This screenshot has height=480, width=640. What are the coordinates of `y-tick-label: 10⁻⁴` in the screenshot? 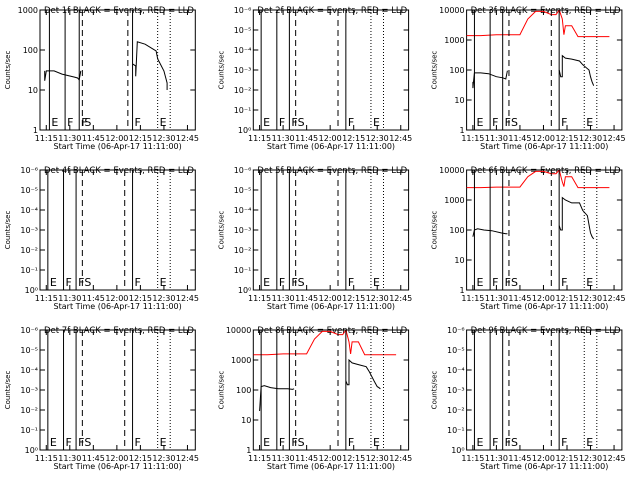 It's located at (243, 210).